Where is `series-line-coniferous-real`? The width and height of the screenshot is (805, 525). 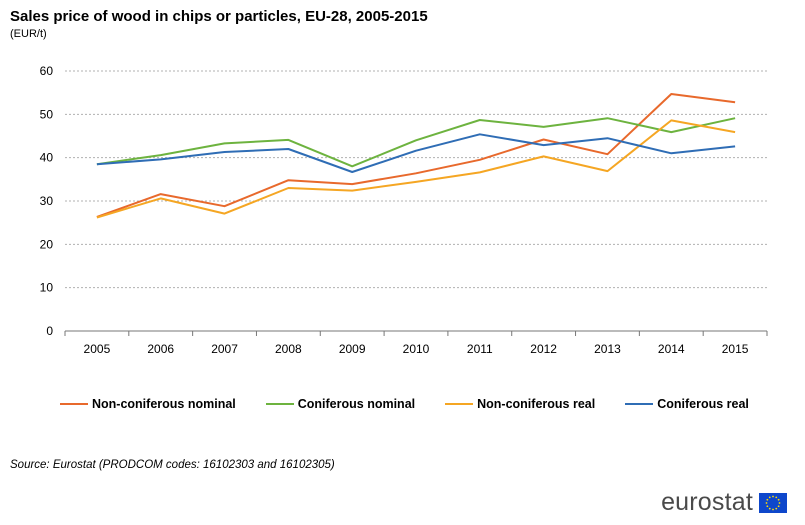
series-line-coniferous-real is located at coordinates (416, 153).